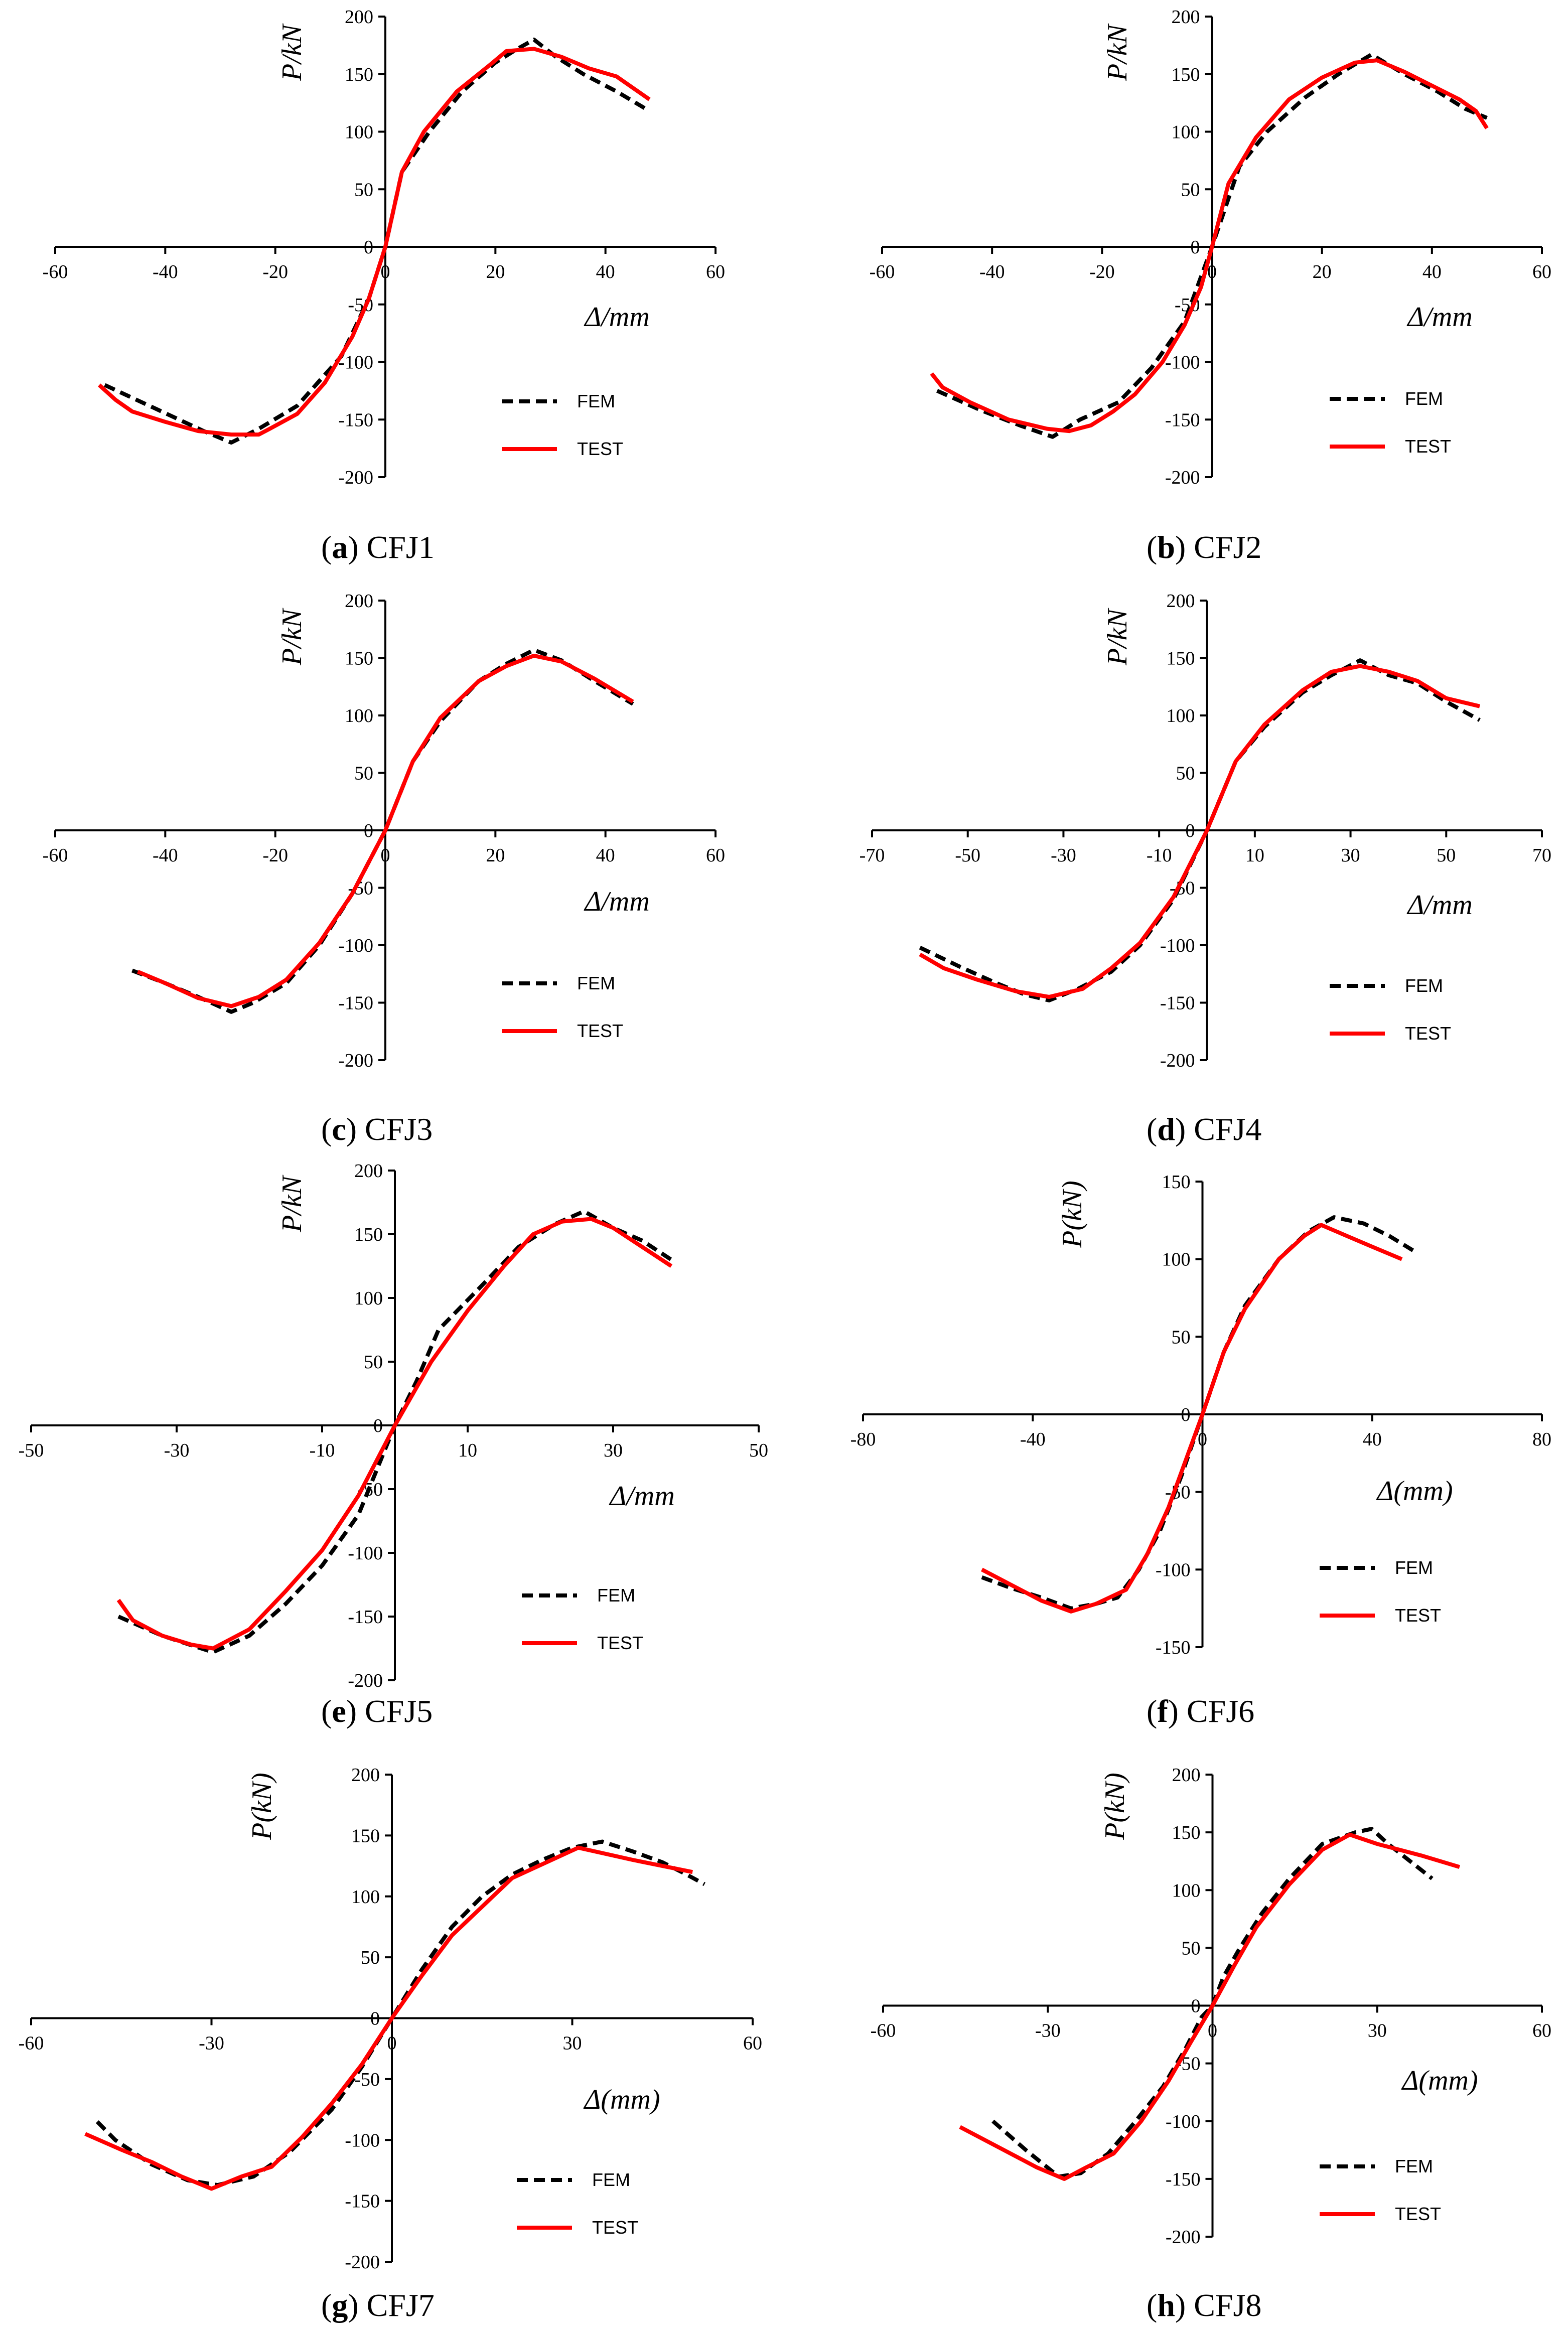  I want to click on x-tick-label: -80, so click(863, 1439).